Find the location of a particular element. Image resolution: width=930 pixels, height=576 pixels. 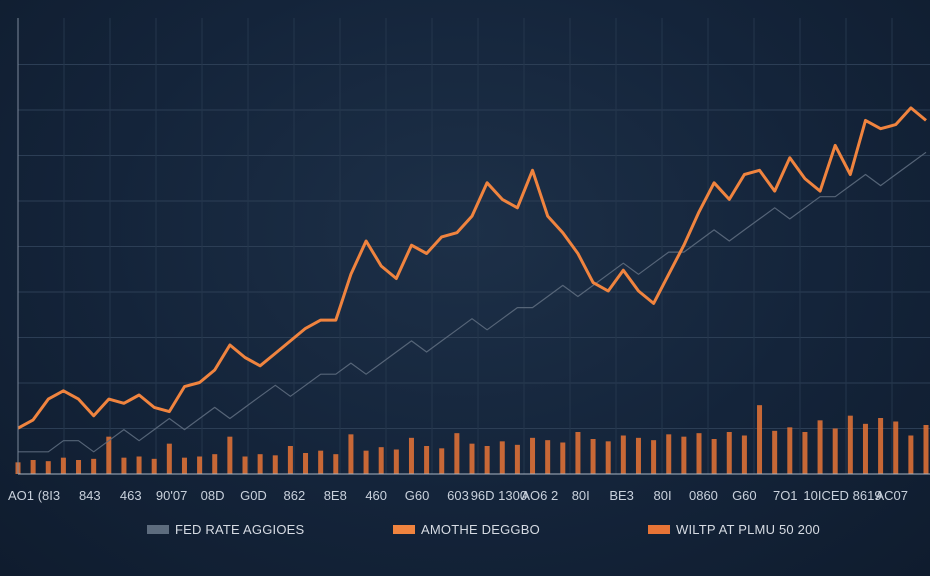

x-tick-label: 10ICED is located at coordinates (826, 495).